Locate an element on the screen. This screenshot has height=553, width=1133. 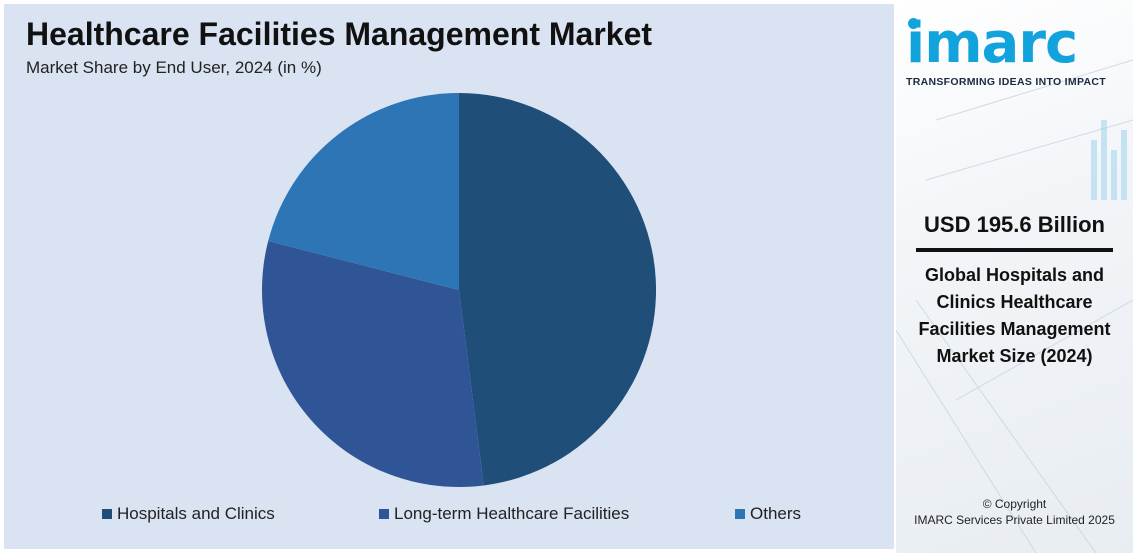
logo-dot-icon is located at coordinates (913, 23).